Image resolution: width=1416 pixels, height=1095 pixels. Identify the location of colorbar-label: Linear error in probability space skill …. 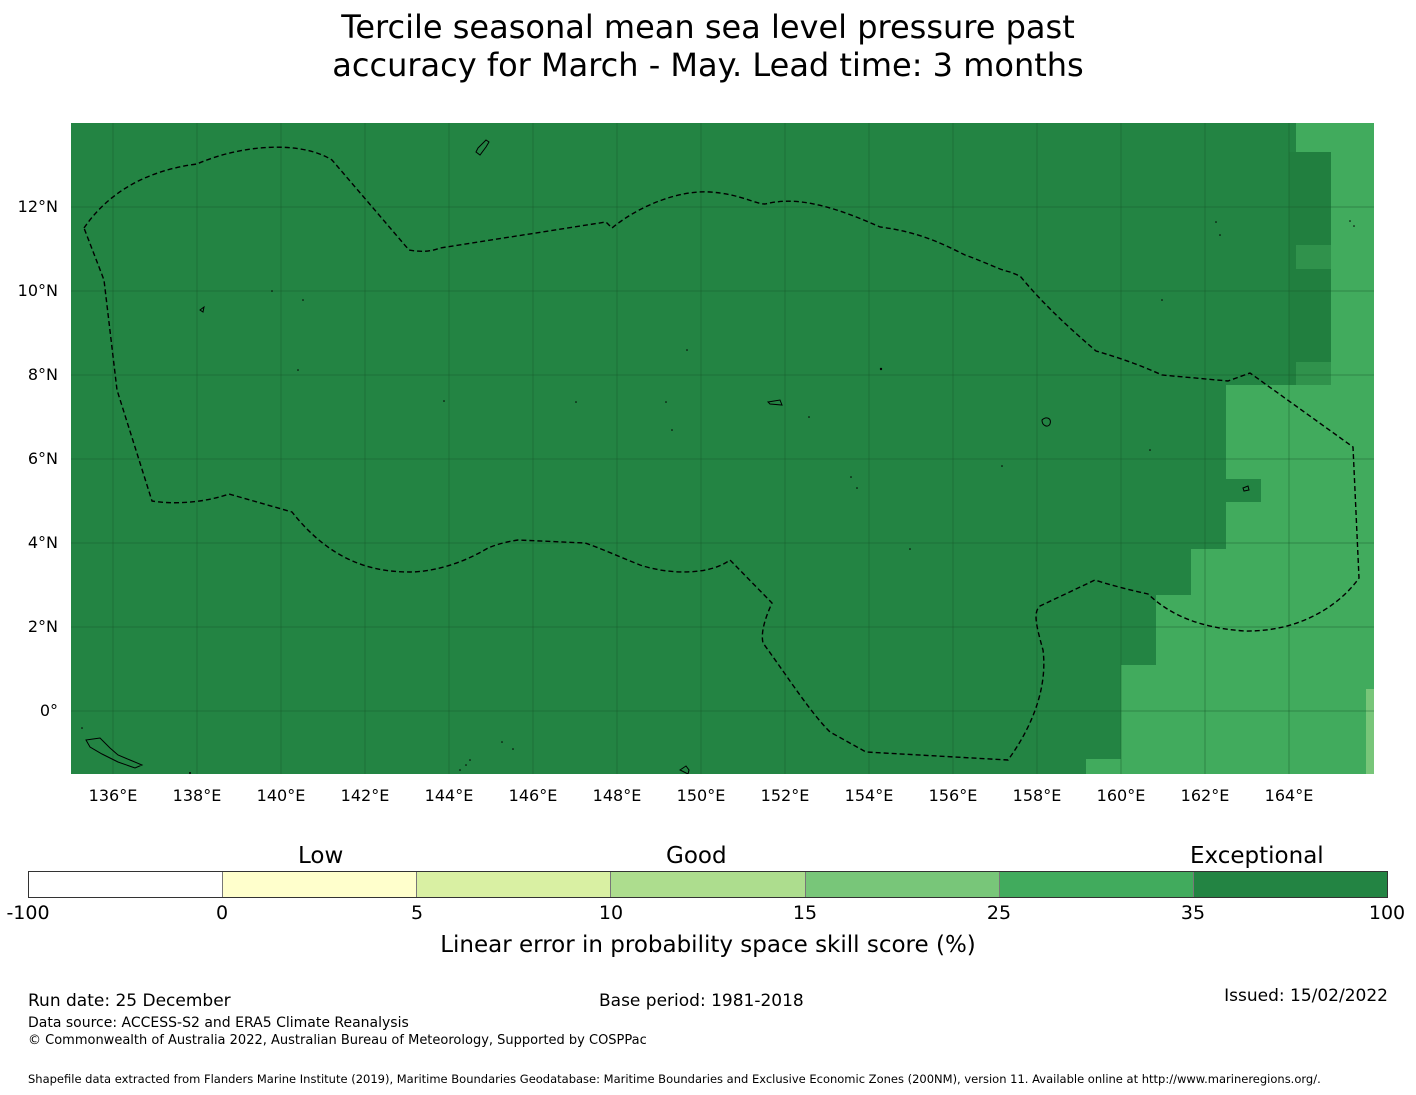
(708, 945).